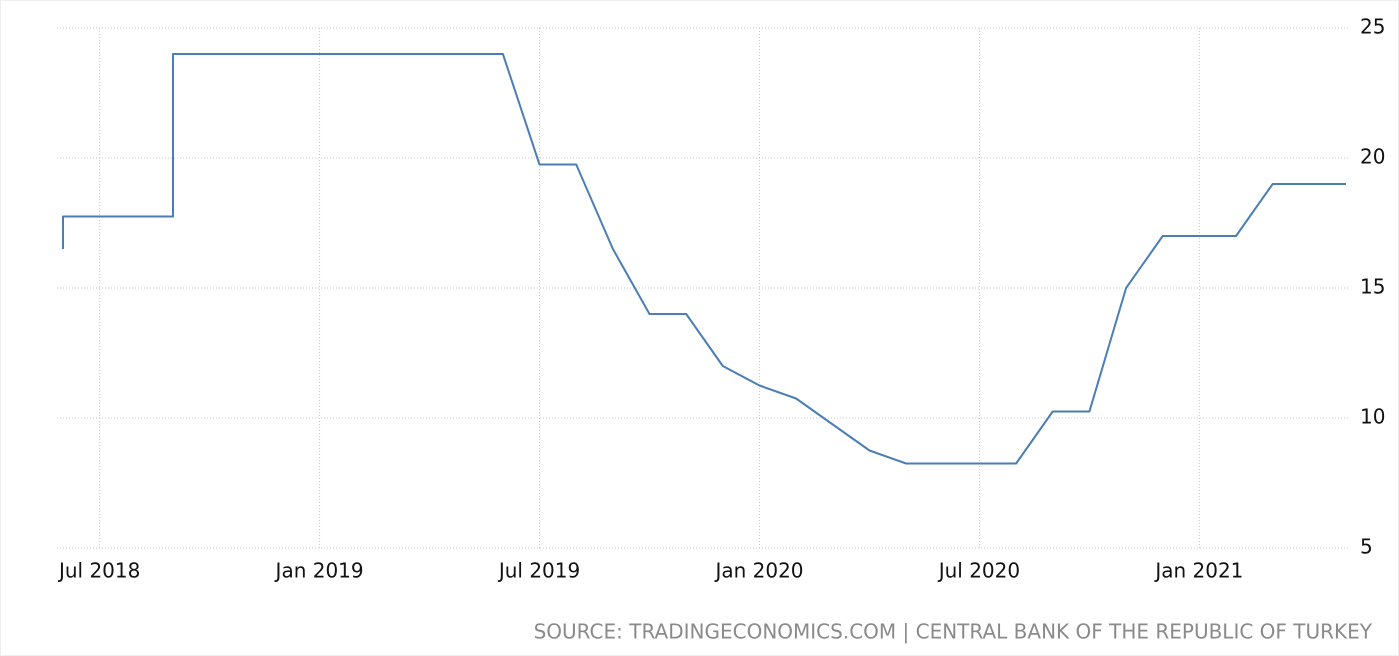  What do you see at coordinates (1372, 157) in the screenshot?
I see `y-tick-label: 20` at bounding box center [1372, 157].